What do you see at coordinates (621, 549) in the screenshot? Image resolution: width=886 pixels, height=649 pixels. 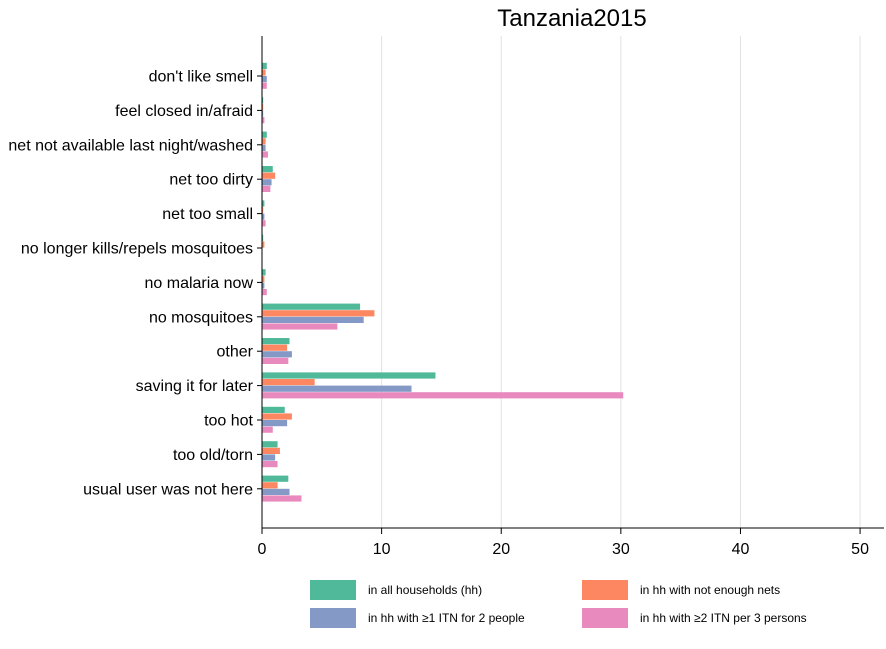 I see `x-tick-label: 30` at bounding box center [621, 549].